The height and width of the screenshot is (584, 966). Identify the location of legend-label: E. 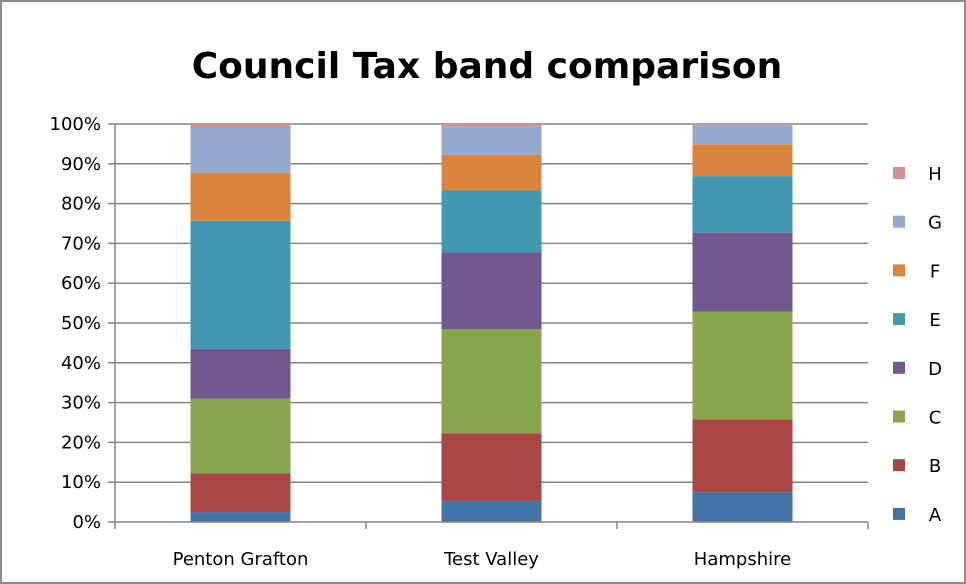
(934, 320).